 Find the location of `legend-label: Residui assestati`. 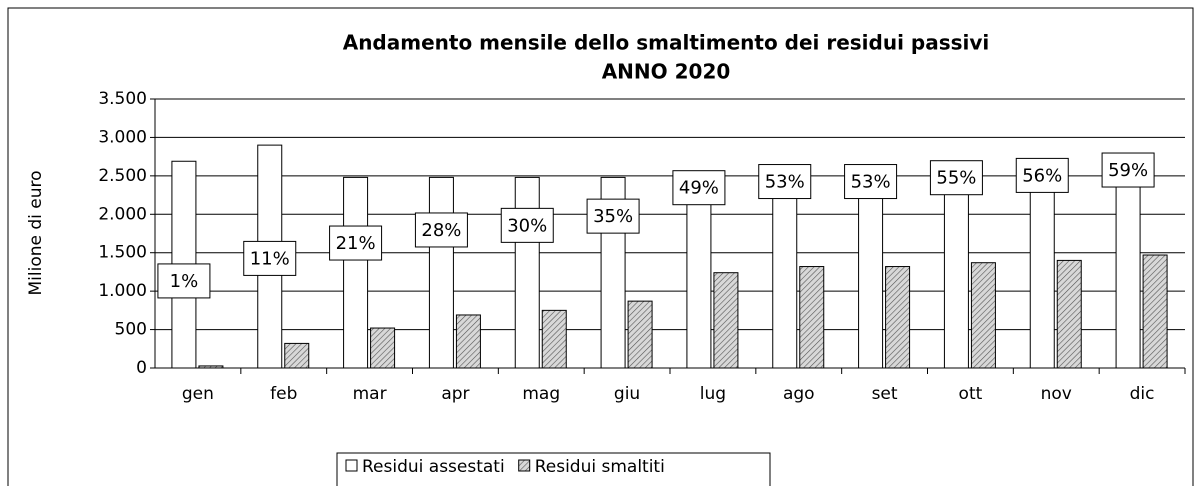

legend-label: Residui assestati is located at coordinates (433, 467).